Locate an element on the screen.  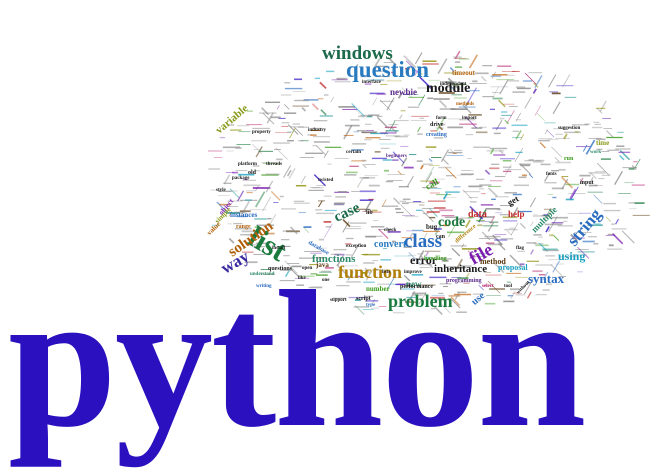
word-instances: instances is located at coordinates (244, 215).